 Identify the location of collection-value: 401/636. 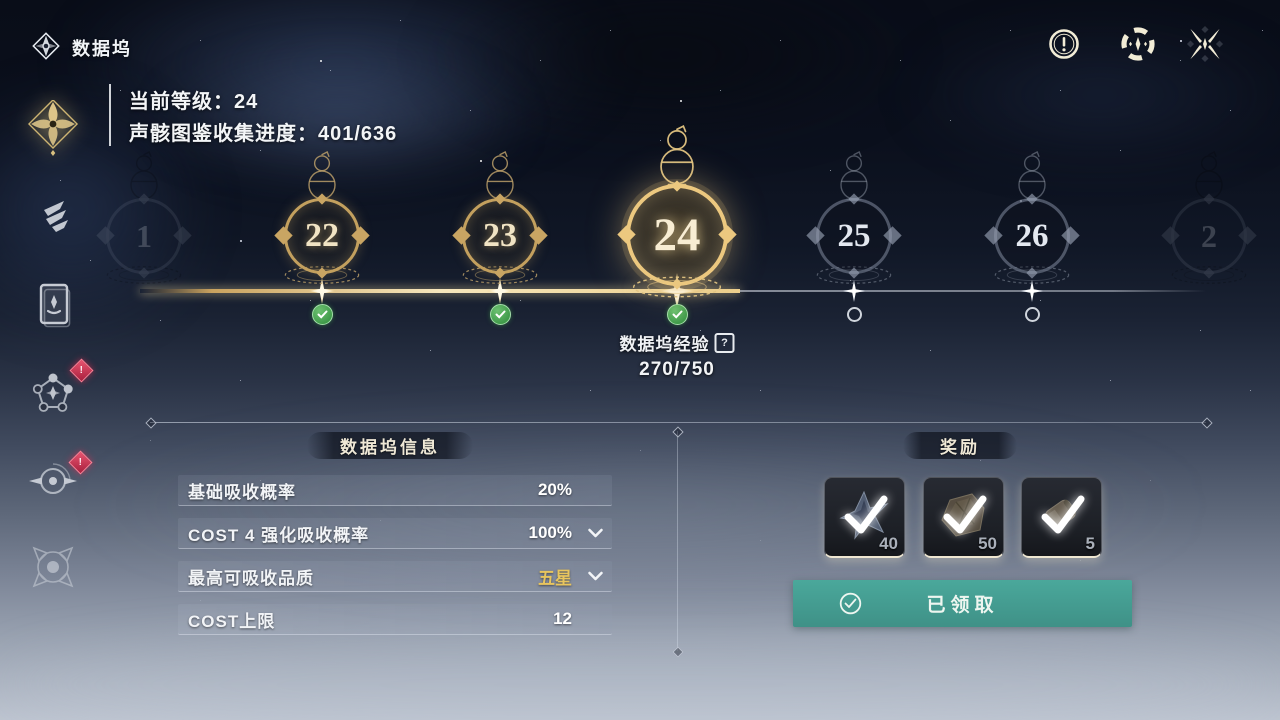
(358, 134).